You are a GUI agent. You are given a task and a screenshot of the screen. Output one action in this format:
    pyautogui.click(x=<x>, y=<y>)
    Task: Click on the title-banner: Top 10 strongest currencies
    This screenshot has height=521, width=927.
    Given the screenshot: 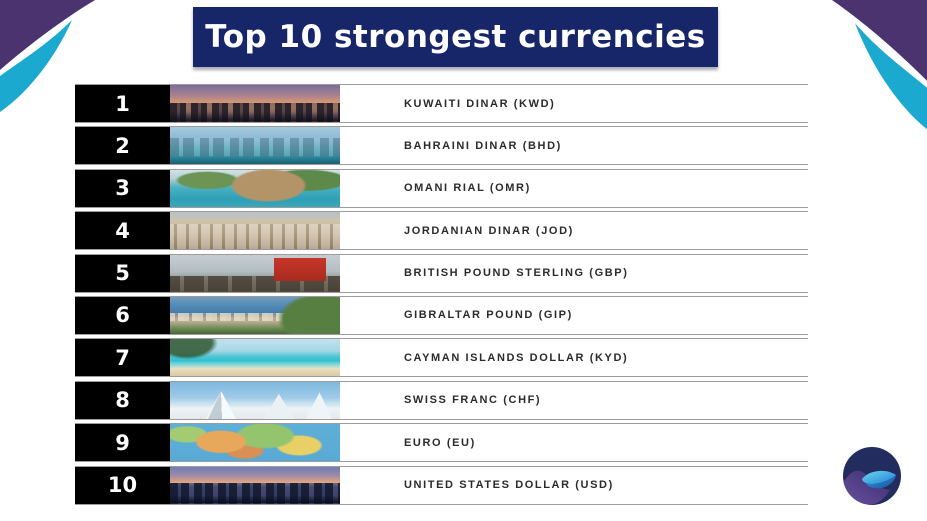 What is the action you would take?
    pyautogui.click(x=455, y=37)
    